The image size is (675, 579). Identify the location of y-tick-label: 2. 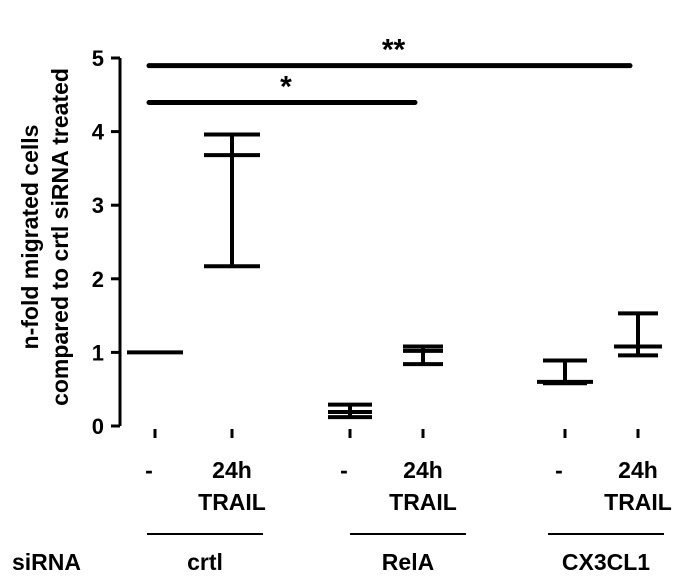
(98, 279).